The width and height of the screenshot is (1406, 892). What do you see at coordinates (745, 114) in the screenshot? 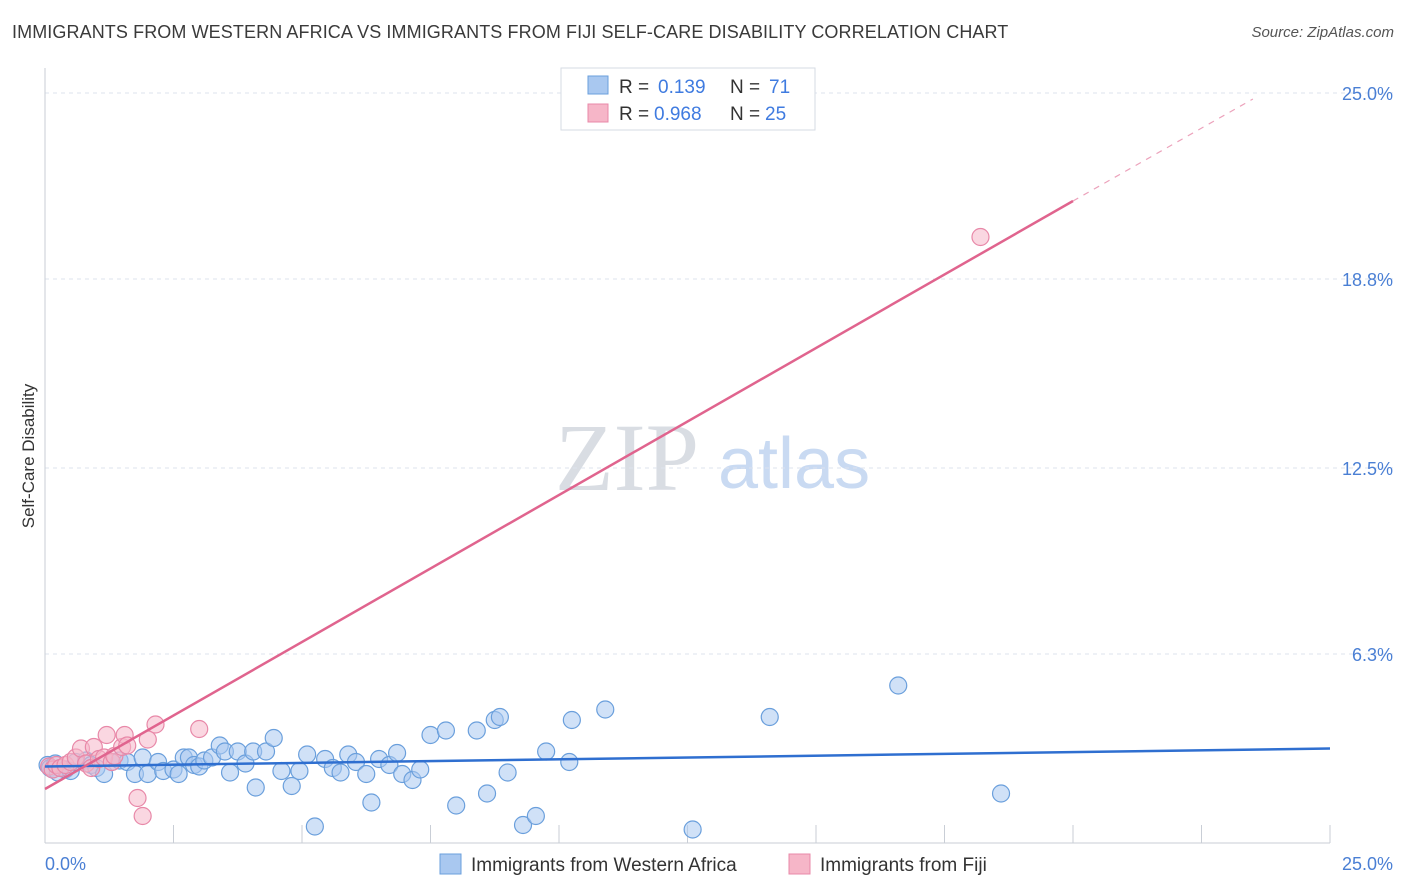
I see `legend-n-label-2: N =` at bounding box center [745, 114].